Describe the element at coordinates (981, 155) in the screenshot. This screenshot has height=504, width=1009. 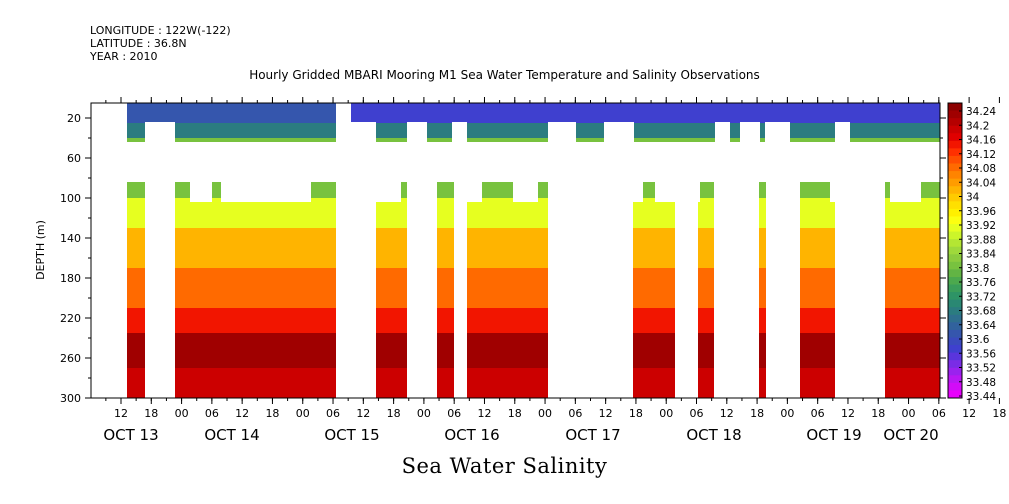
I see `colorbar-label: 34.12` at that location.